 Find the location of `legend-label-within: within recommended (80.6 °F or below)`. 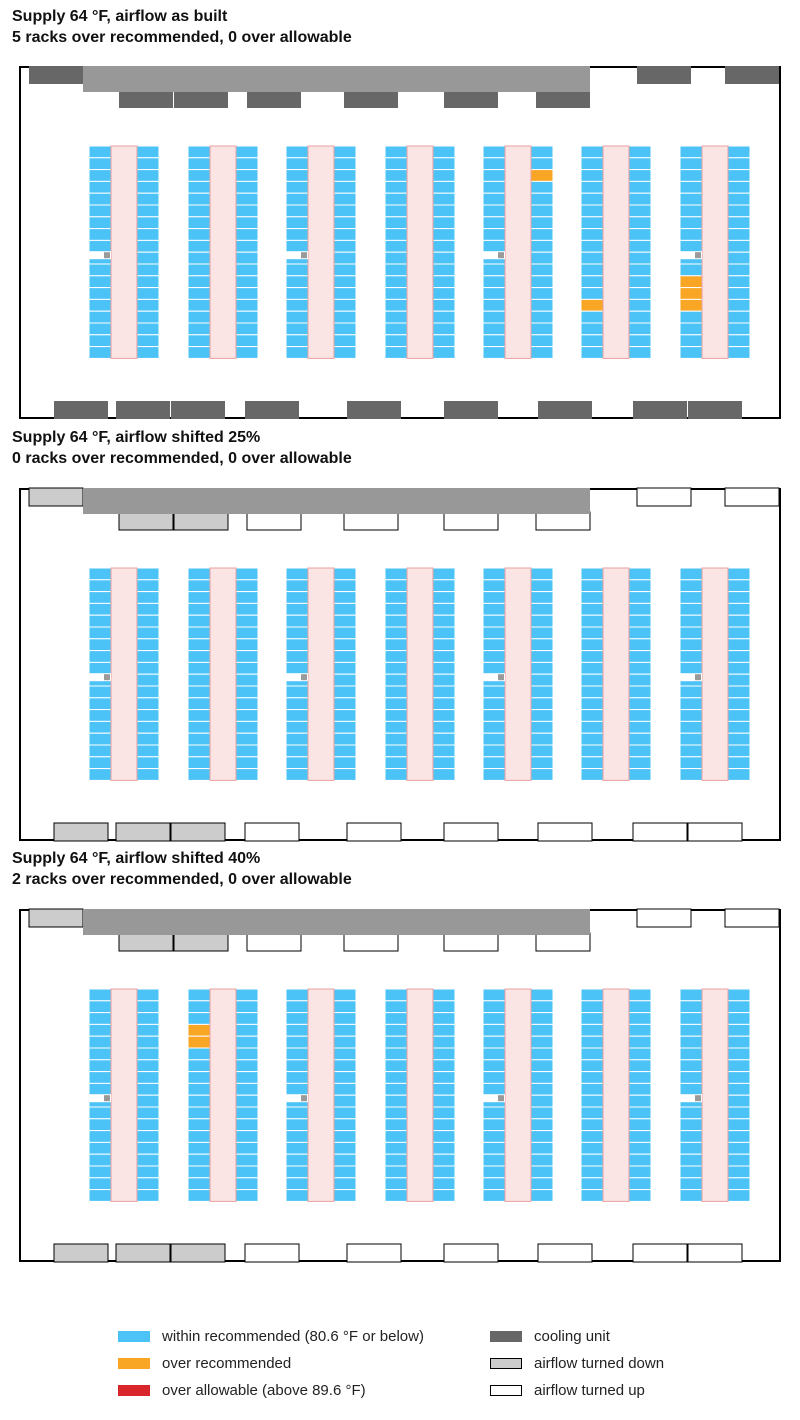

legend-label-within: within recommended (80.6 °F or below) is located at coordinates (293, 1336).